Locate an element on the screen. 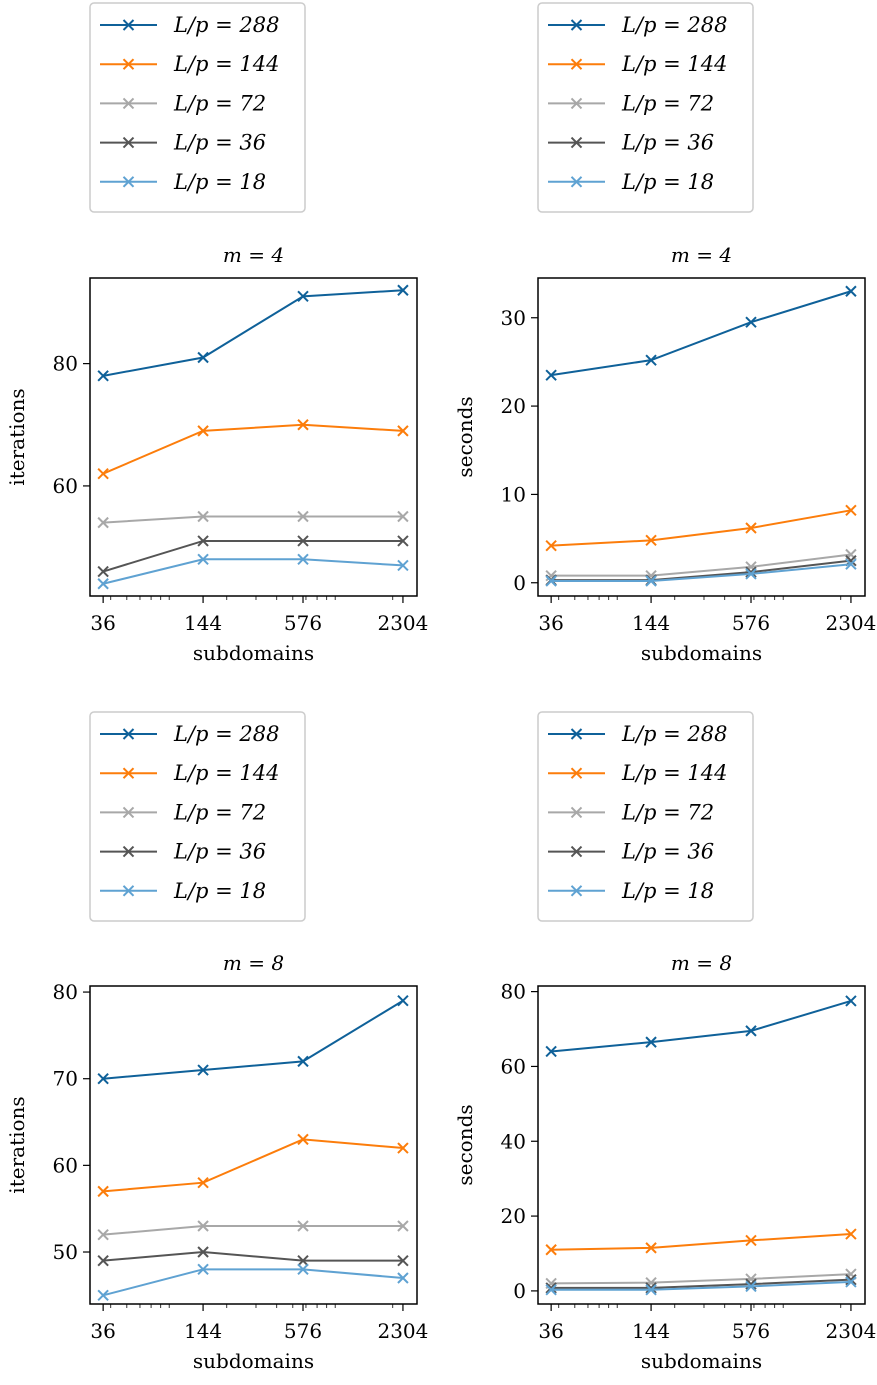 The image size is (877, 1385). y-tick-label: 30 is located at coordinates (513, 318).